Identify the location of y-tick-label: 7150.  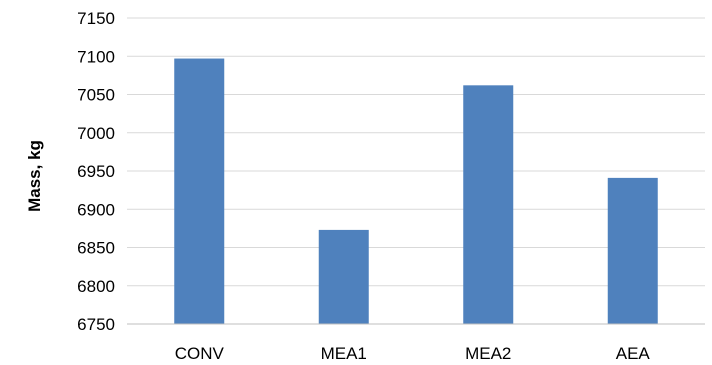
(96, 18).